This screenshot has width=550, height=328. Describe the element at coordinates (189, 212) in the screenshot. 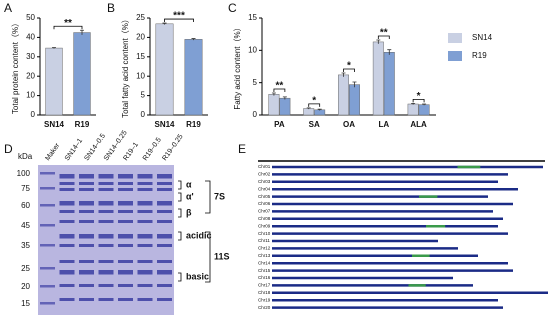

I see `band-label: β` at that location.